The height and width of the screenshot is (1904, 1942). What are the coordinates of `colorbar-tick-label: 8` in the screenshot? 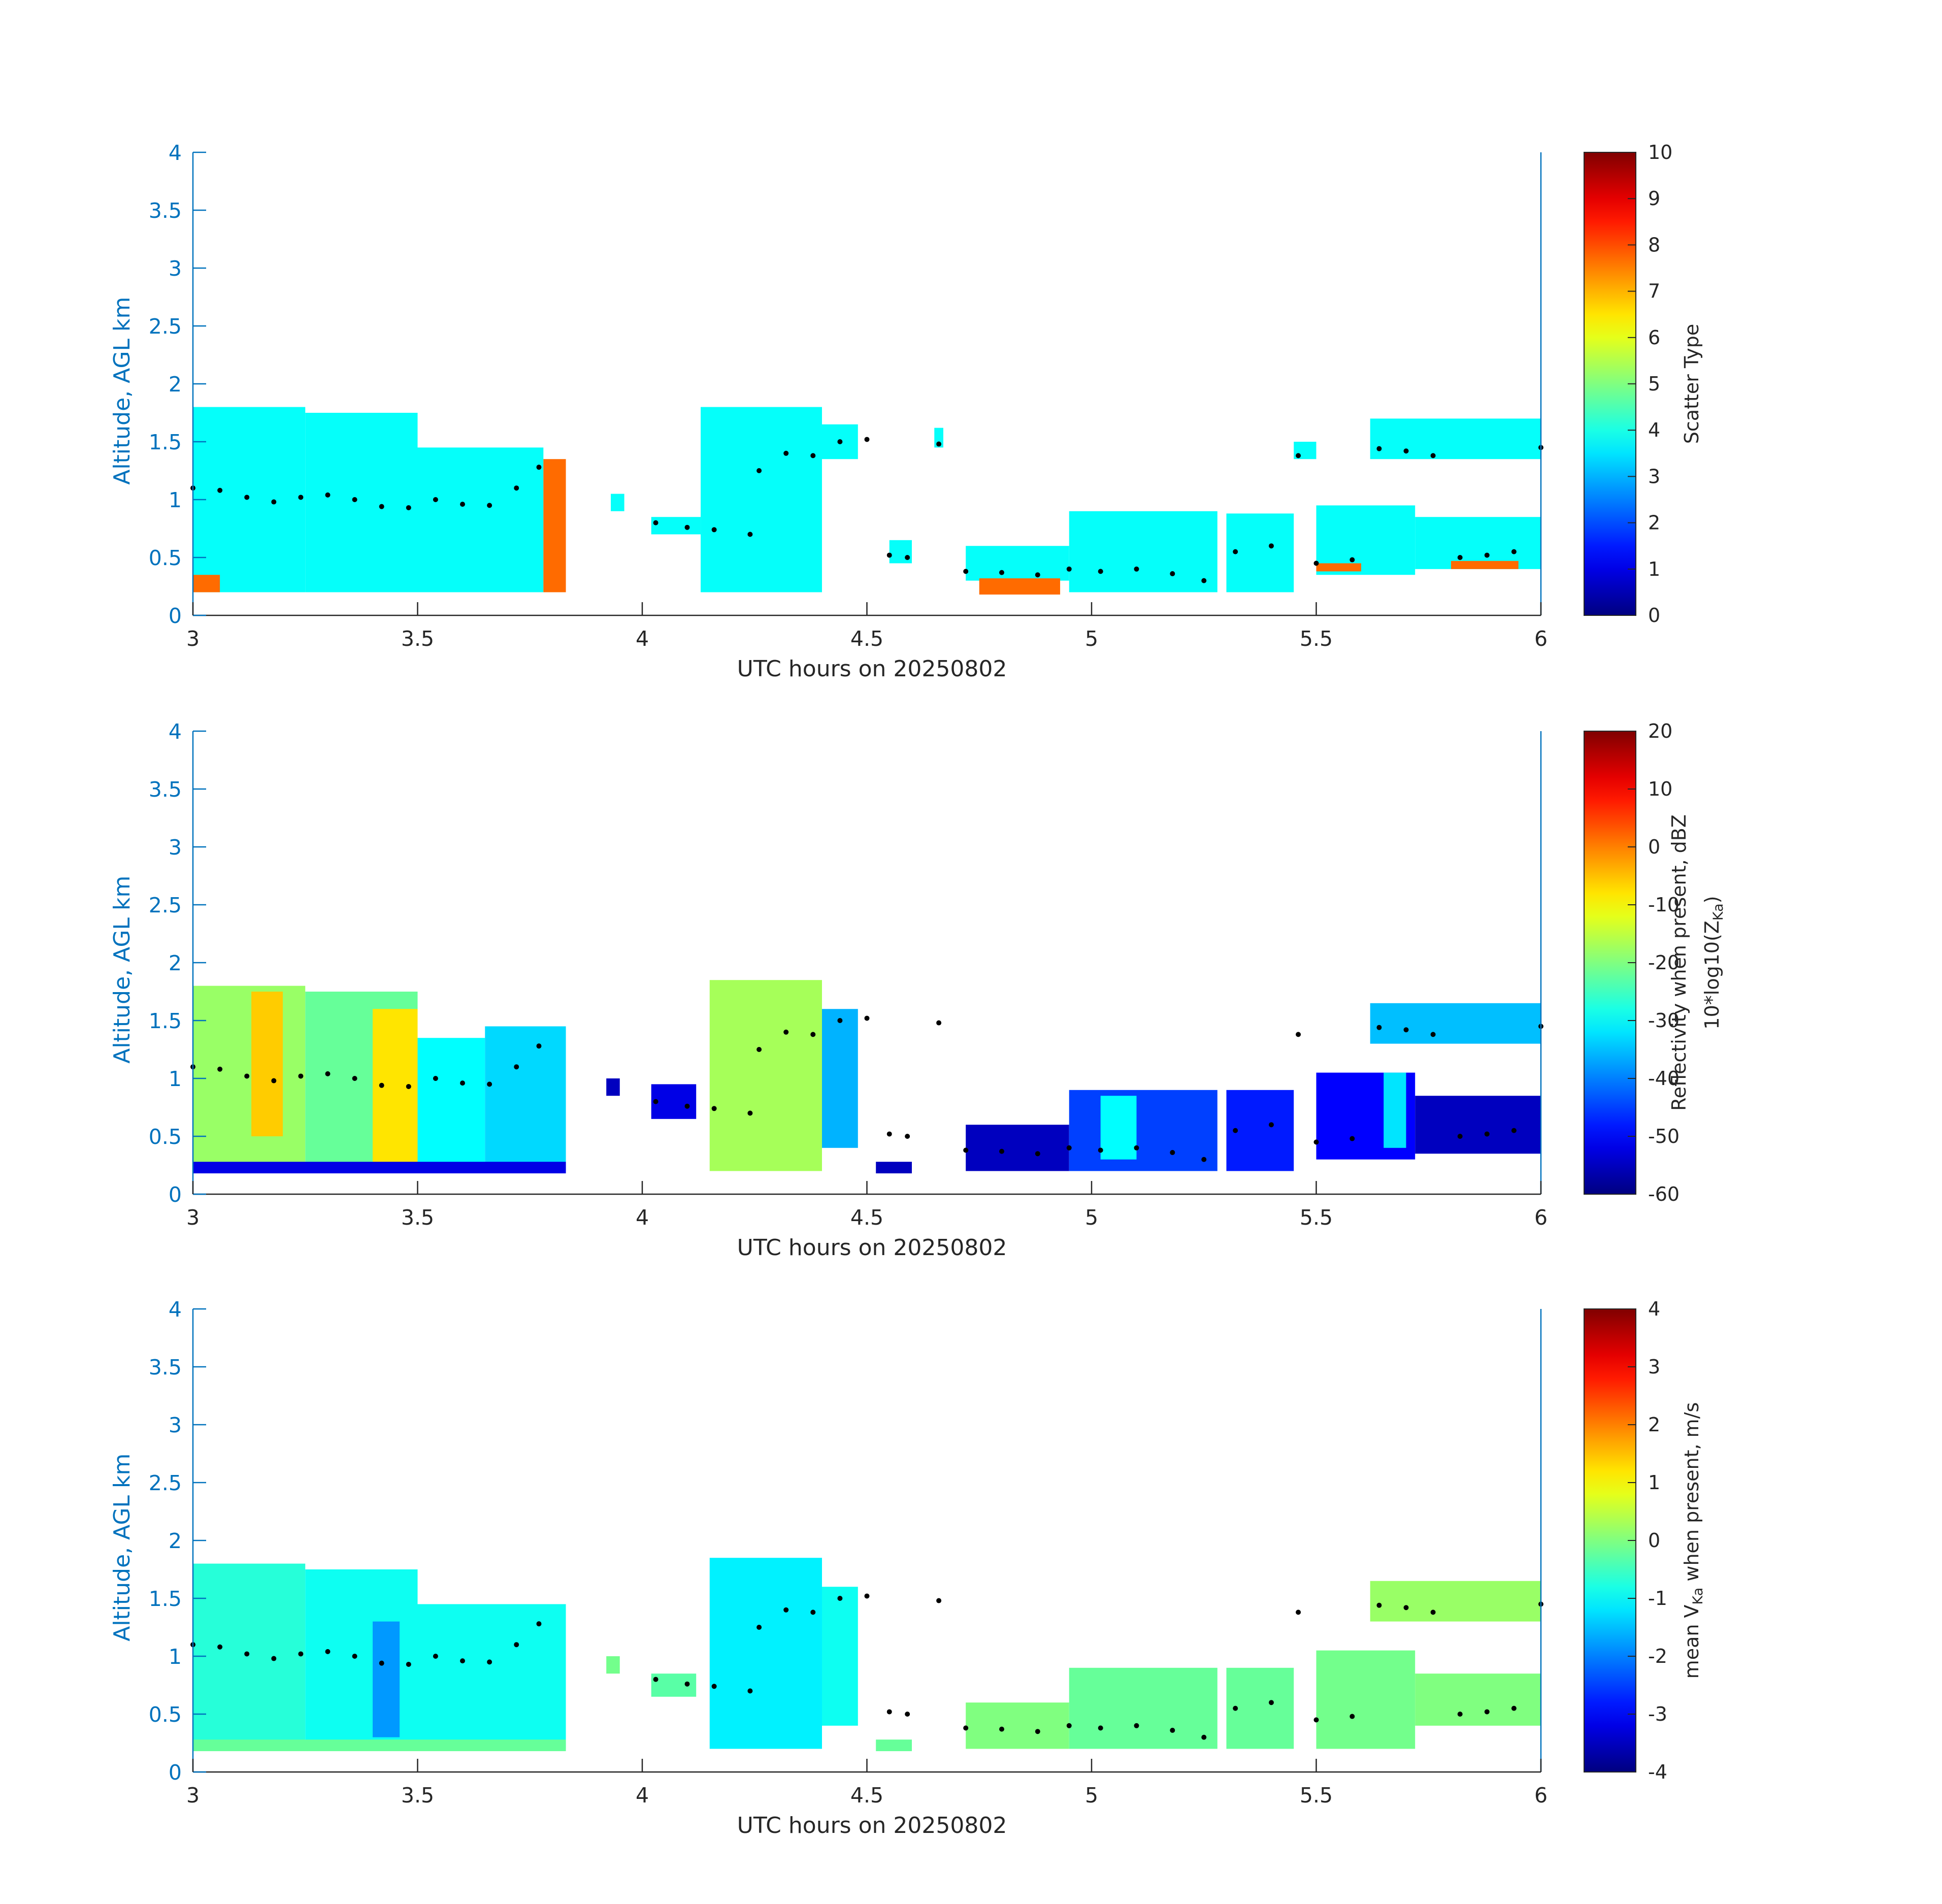 It's located at (1654, 245).